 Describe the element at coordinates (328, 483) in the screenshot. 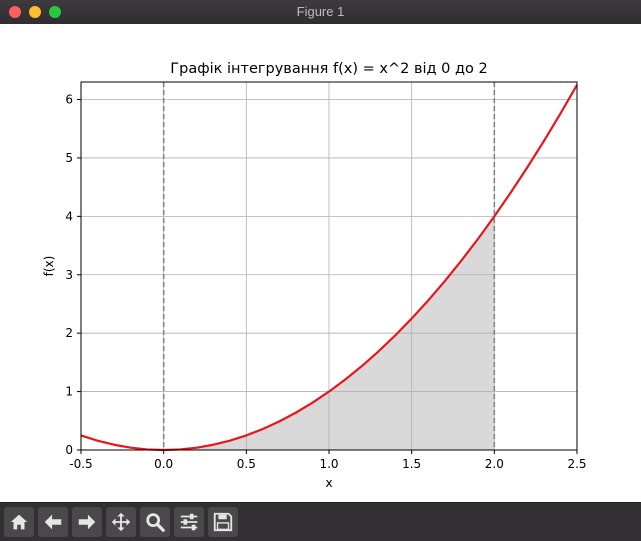

I see `x-axis-label: x` at that location.